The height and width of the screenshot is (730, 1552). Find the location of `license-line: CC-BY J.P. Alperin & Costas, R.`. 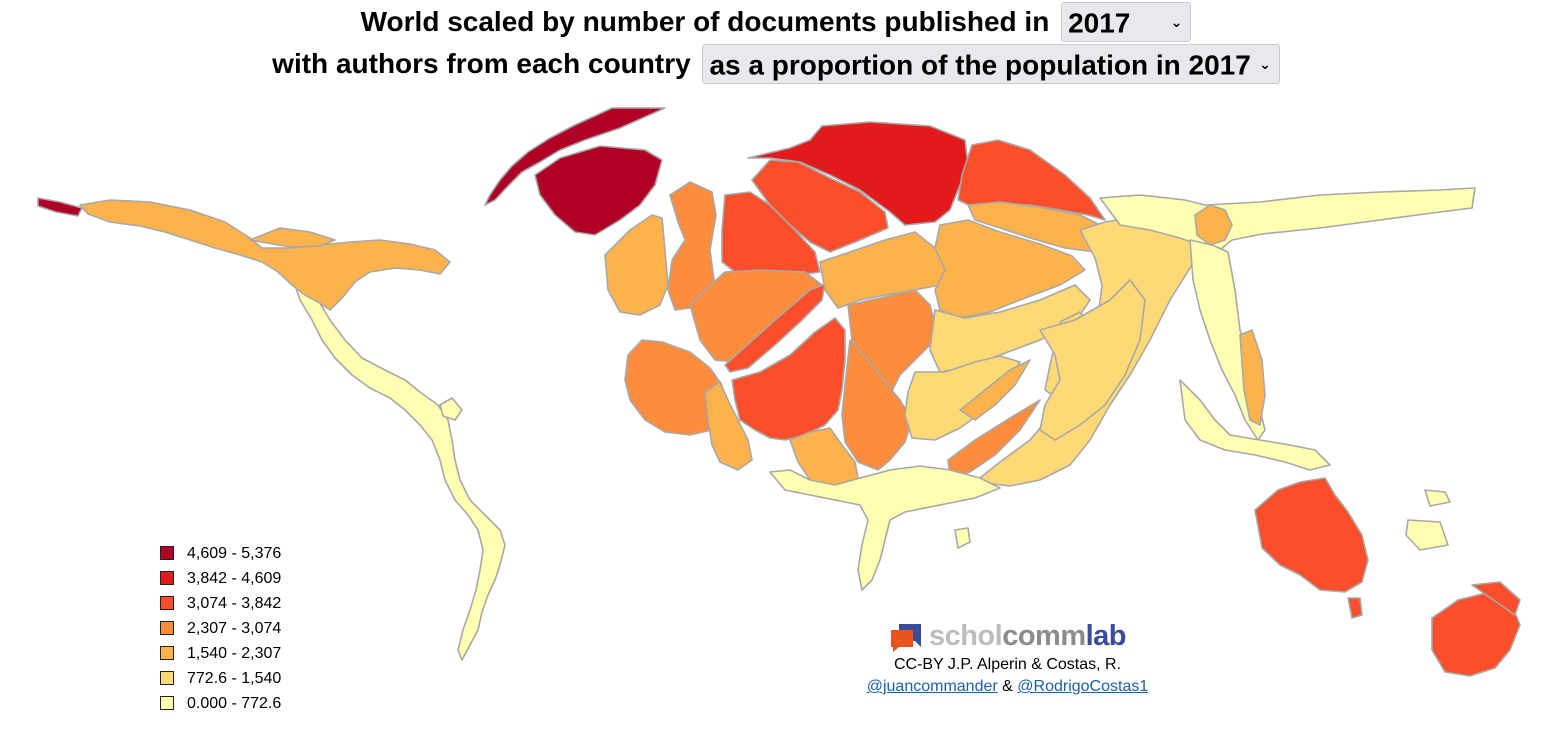

license-line: CC-BY J.P. Alperin & Costas, R. is located at coordinates (1007, 664).